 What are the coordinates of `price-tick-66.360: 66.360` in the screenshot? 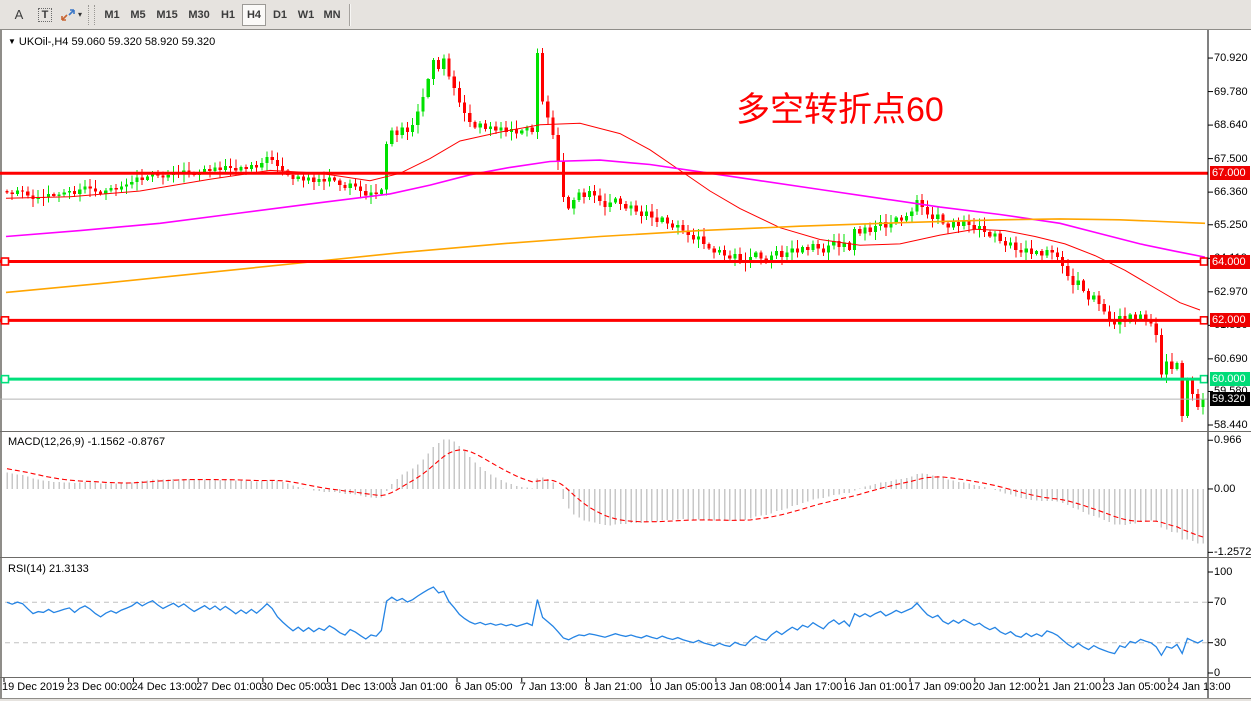 It's located at (1231, 192).